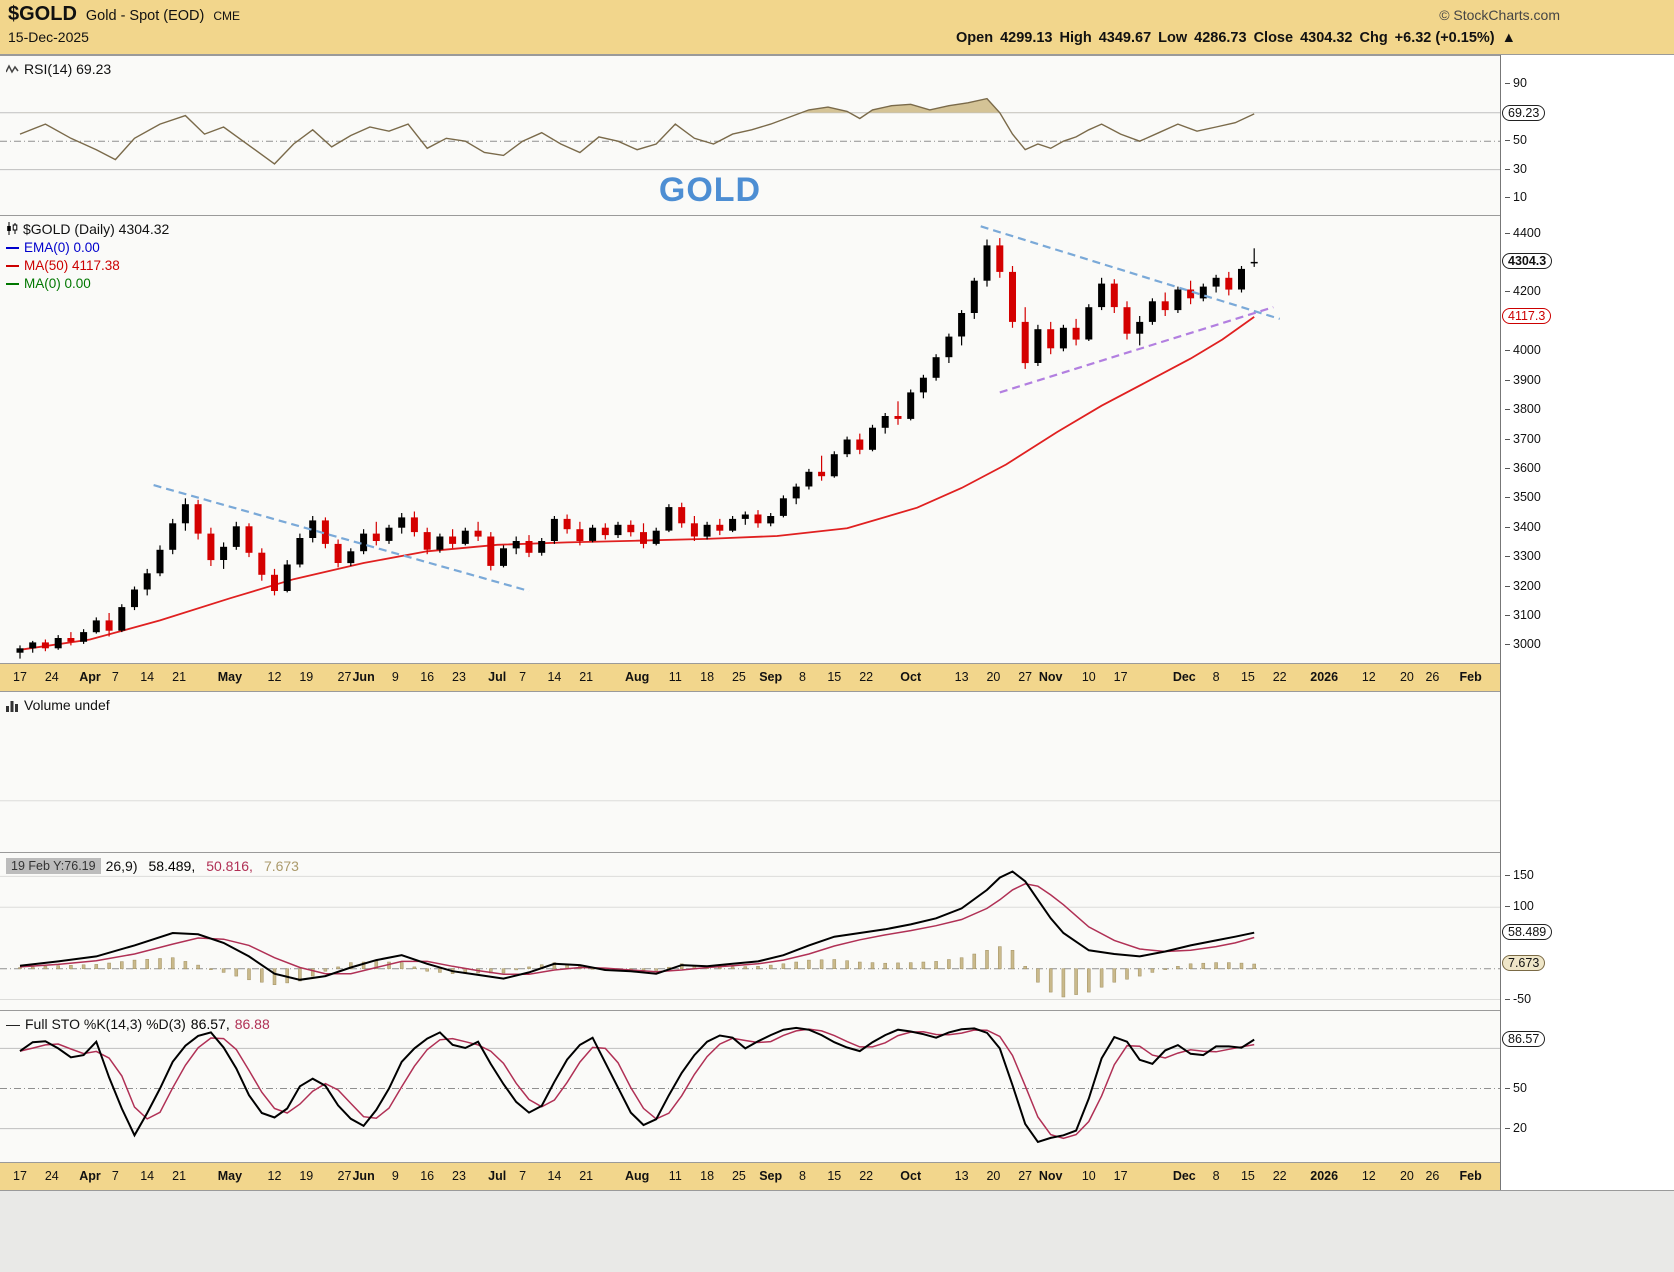 The image size is (1674, 1272). Describe the element at coordinates (53, 866) in the screenshot. I see `crosshair-tooltip: 19 Feb Y:76.19` at that location.